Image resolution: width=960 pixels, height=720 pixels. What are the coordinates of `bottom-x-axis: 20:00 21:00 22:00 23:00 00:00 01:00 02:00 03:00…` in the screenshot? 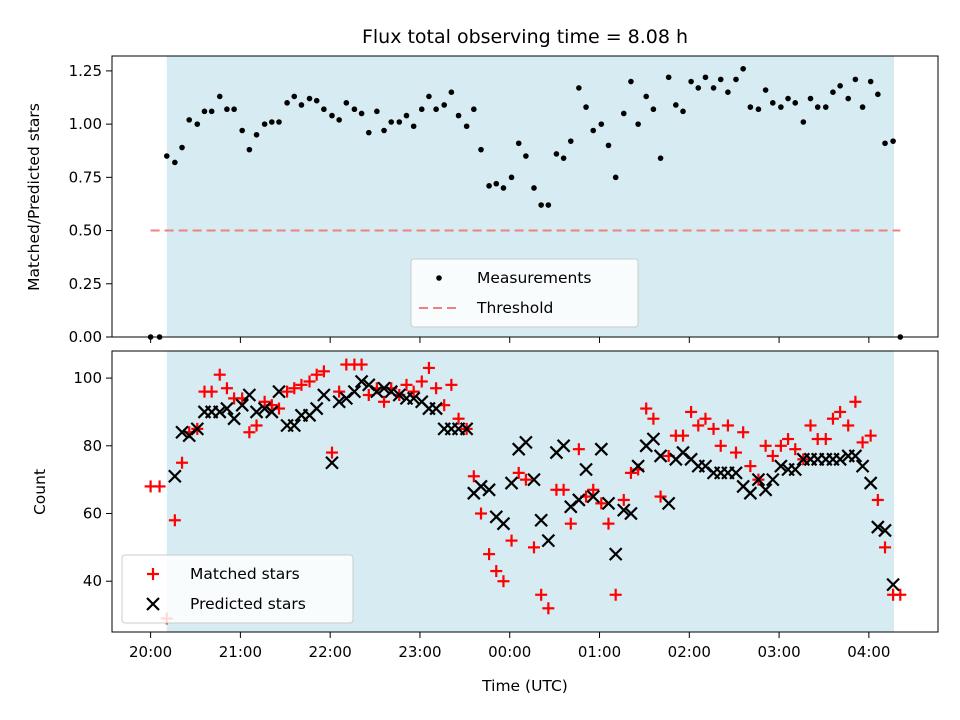 It's located at (509, 646).